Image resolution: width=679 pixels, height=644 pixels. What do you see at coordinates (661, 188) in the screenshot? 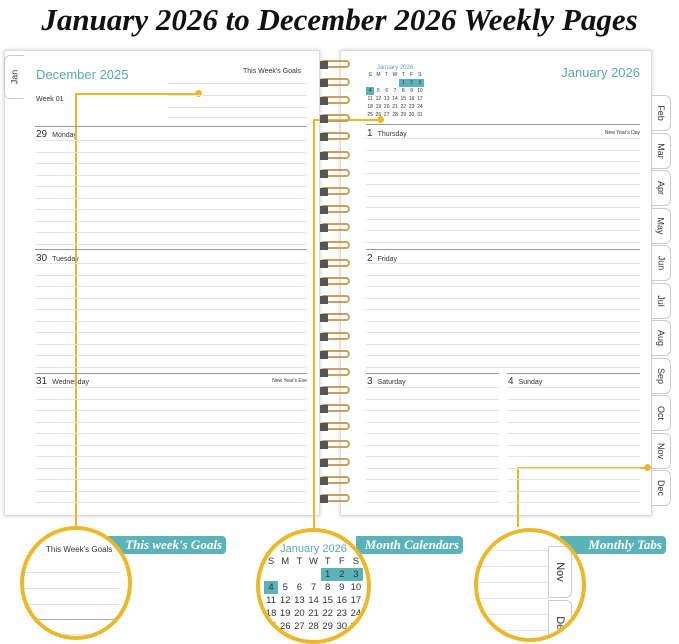
I see `tab-apr: Apr` at bounding box center [661, 188].